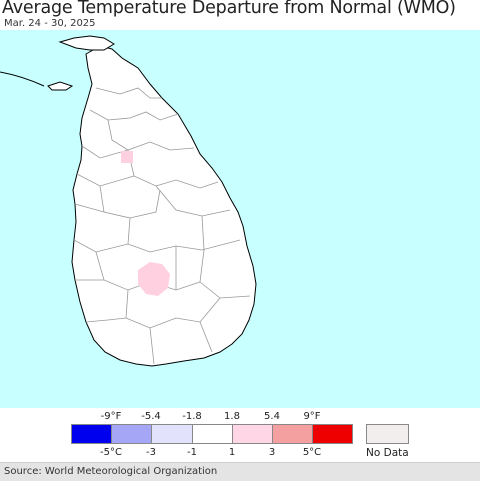 The height and width of the screenshot is (481, 480). Describe the element at coordinates (232, 416) in the screenshot. I see `f-tick: 1.8` at that location.